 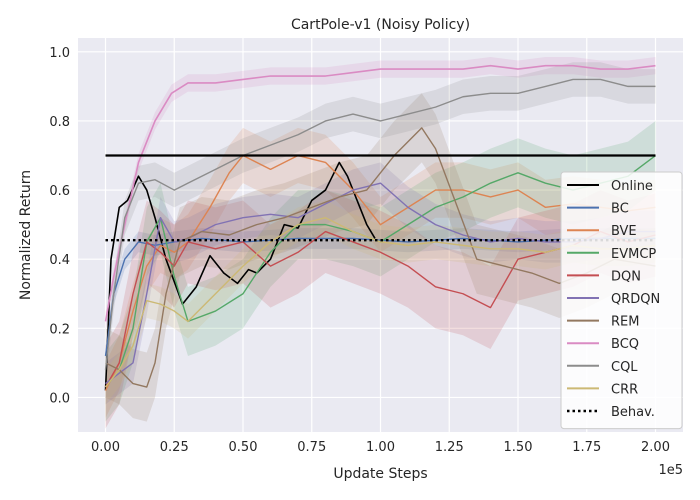 What do you see at coordinates (518, 447) in the screenshot?
I see `x-tick-label: 1.50` at bounding box center [518, 447].